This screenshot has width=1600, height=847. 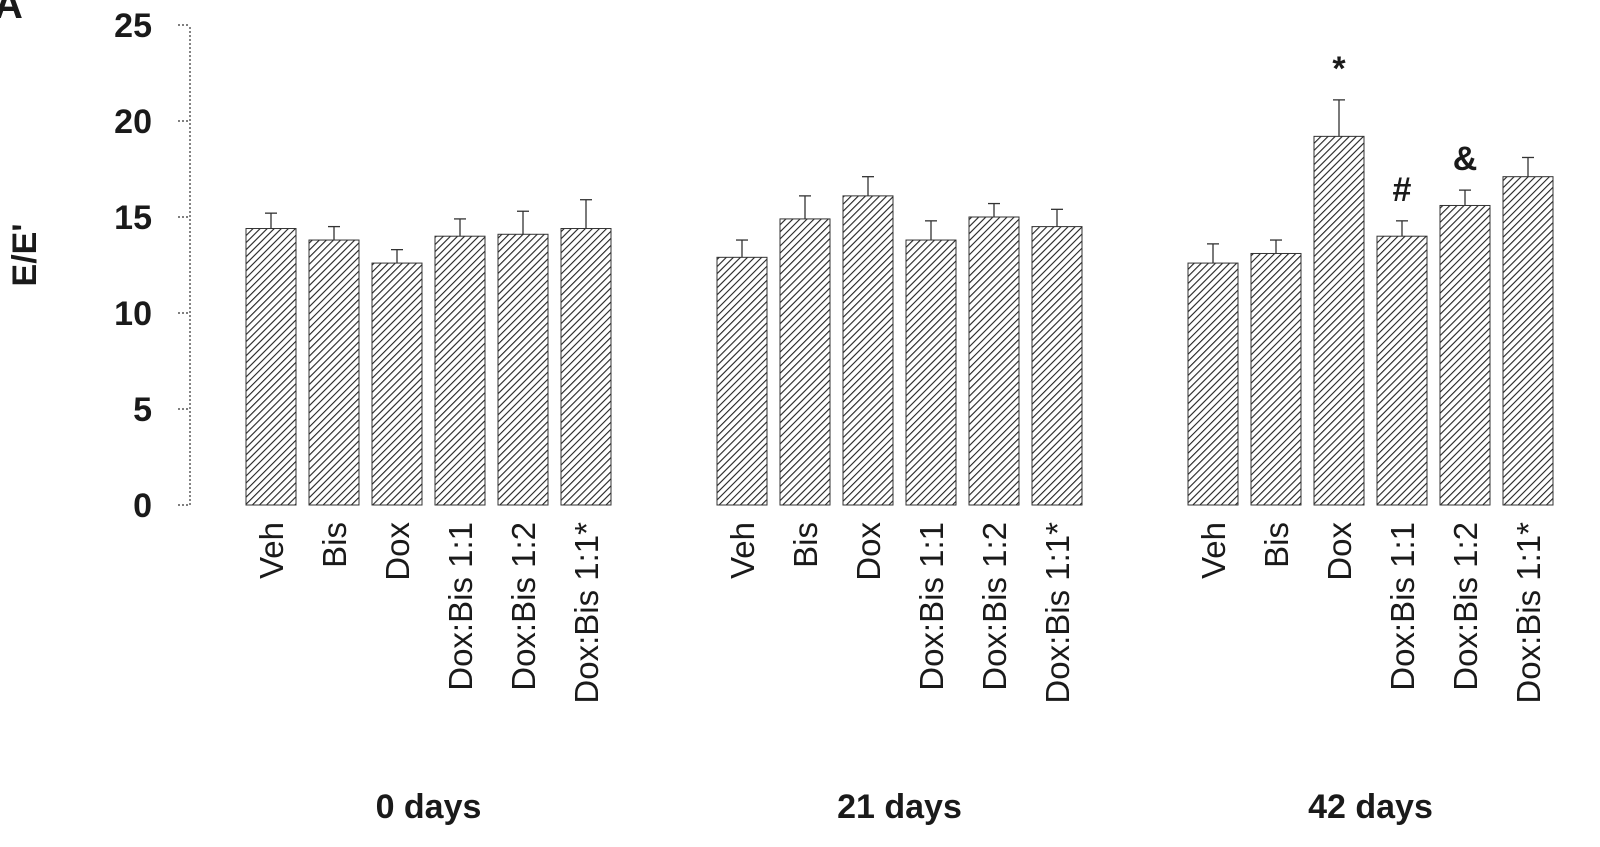 What do you see at coordinates (1339, 69) in the screenshot?
I see `significance-marker: *` at bounding box center [1339, 69].